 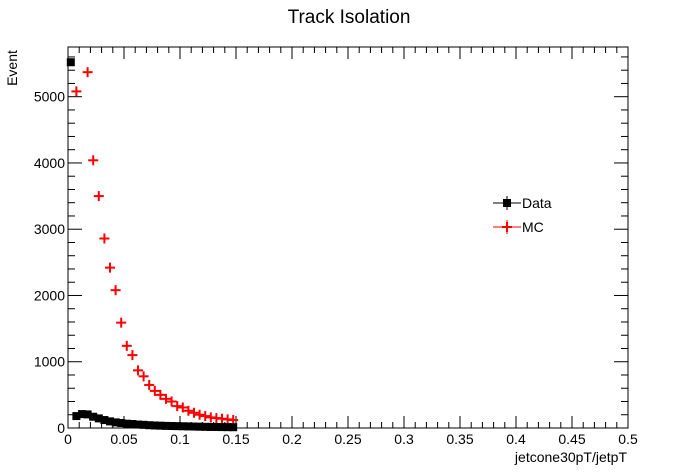 What do you see at coordinates (61, 428) in the screenshot?
I see `y-tick-label: 0` at bounding box center [61, 428].